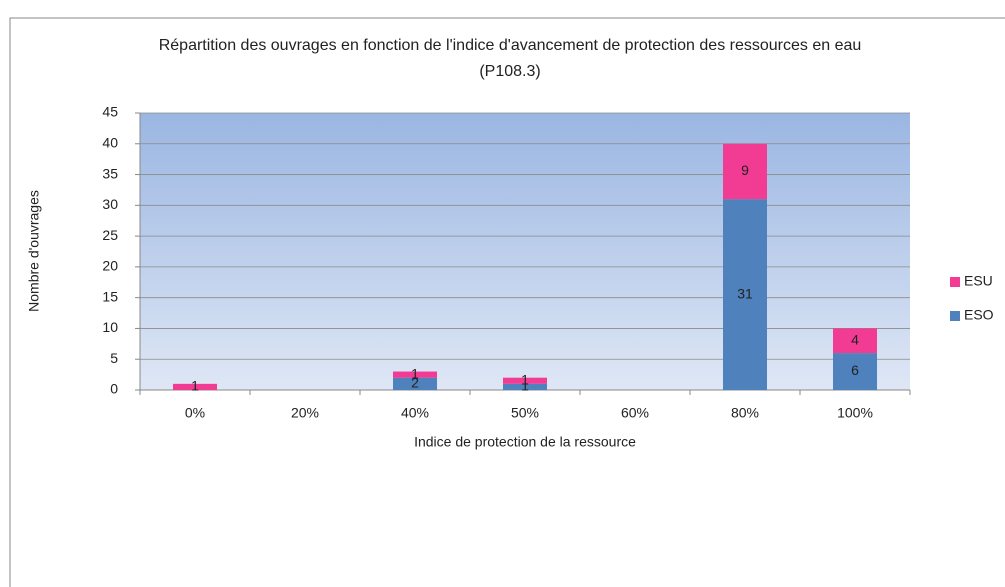 This screenshot has height=587, width=1005. Describe the element at coordinates (635, 413) in the screenshot. I see `x-tick-label: 60%` at that location.